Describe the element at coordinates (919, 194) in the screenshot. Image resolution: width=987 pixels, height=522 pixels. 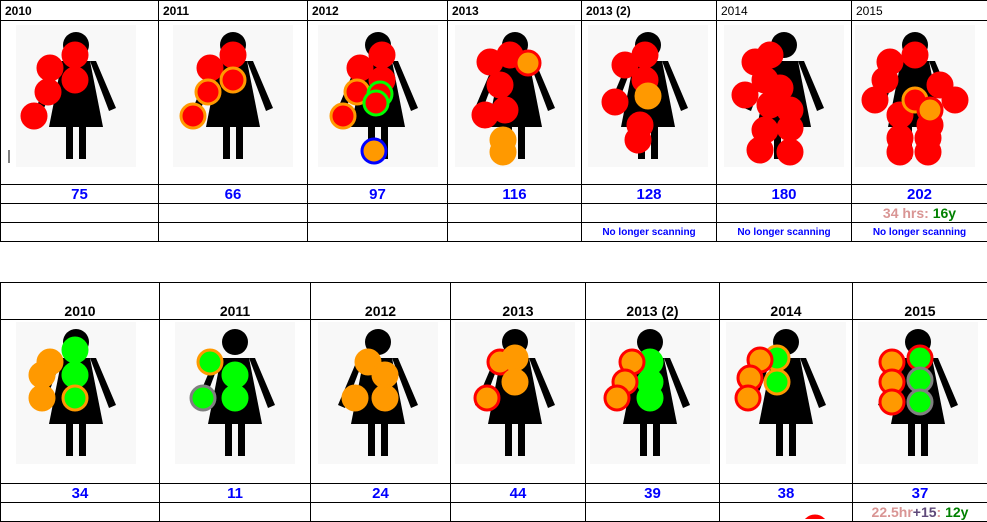
I see `count: 202` at that location.